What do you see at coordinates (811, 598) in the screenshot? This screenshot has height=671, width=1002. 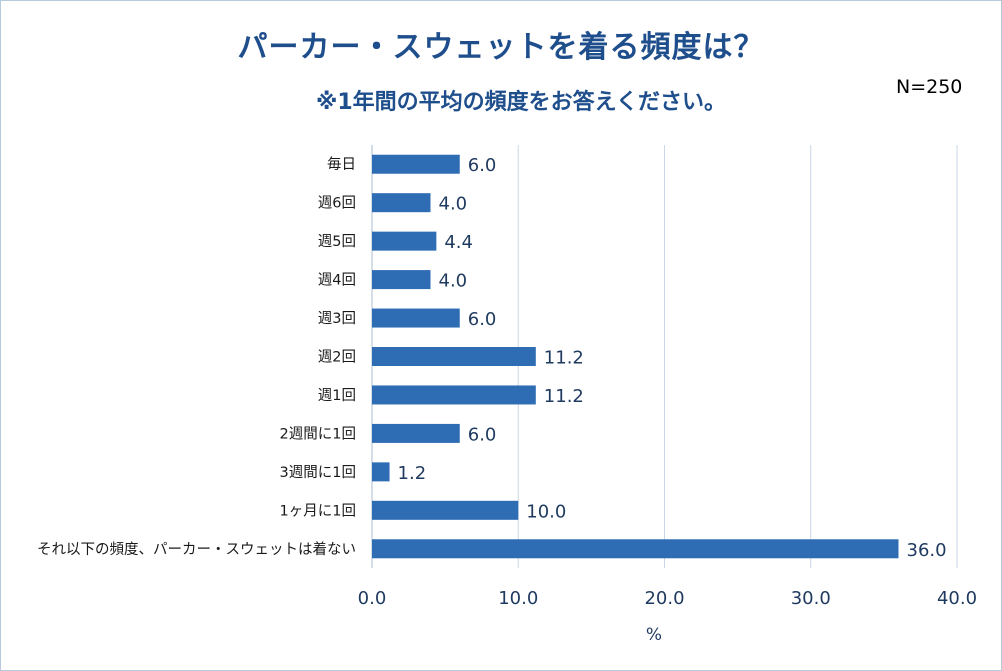 I see `x-tick-label: 30.0` at bounding box center [811, 598].